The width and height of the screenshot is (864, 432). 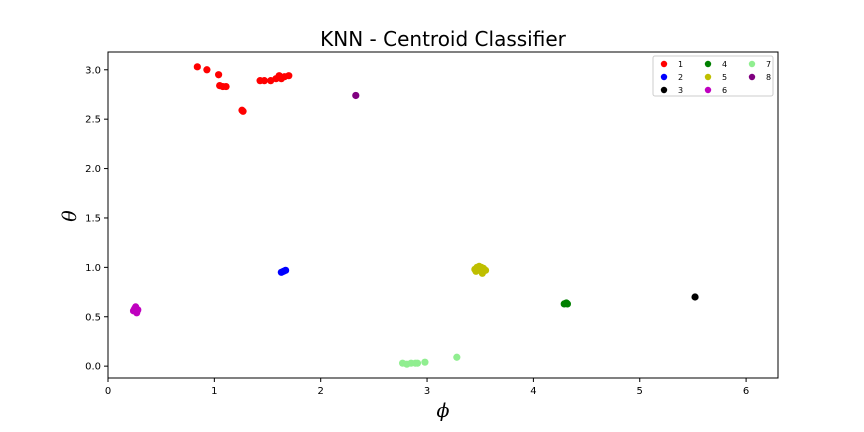 I want to click on y-tick-label: 1.0, so click(x=93, y=268).